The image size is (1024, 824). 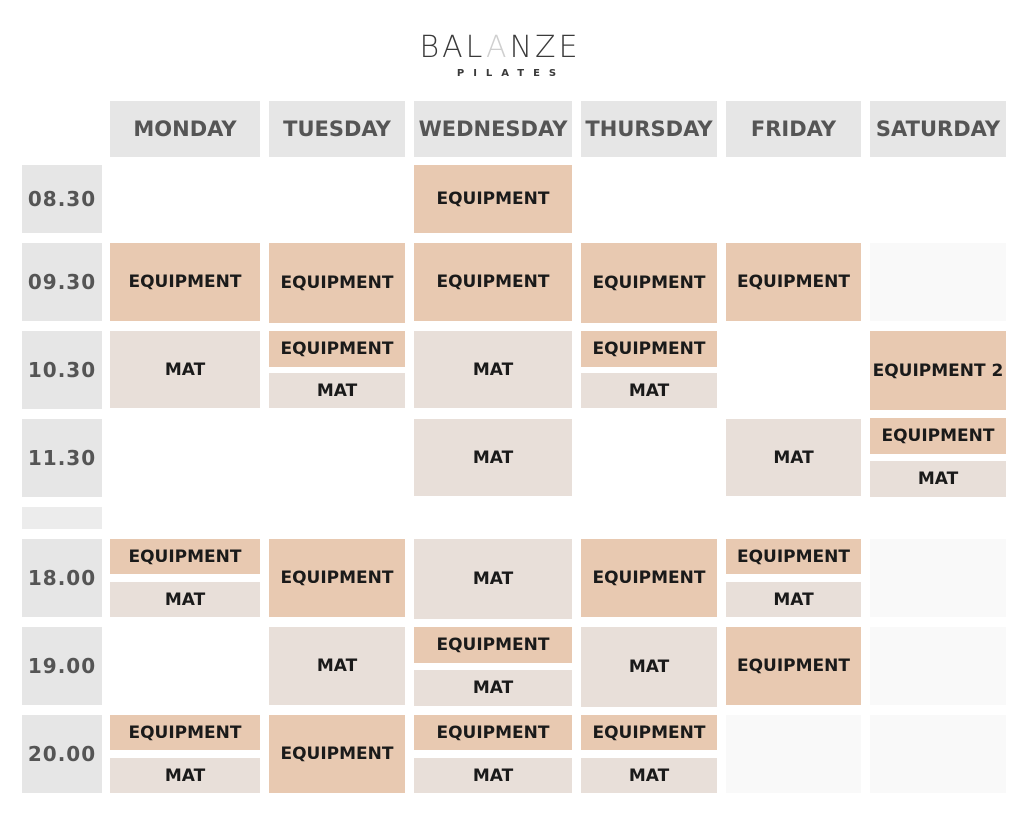 I want to click on brand-logo: BALANZE PILATES, so click(x=500, y=54).